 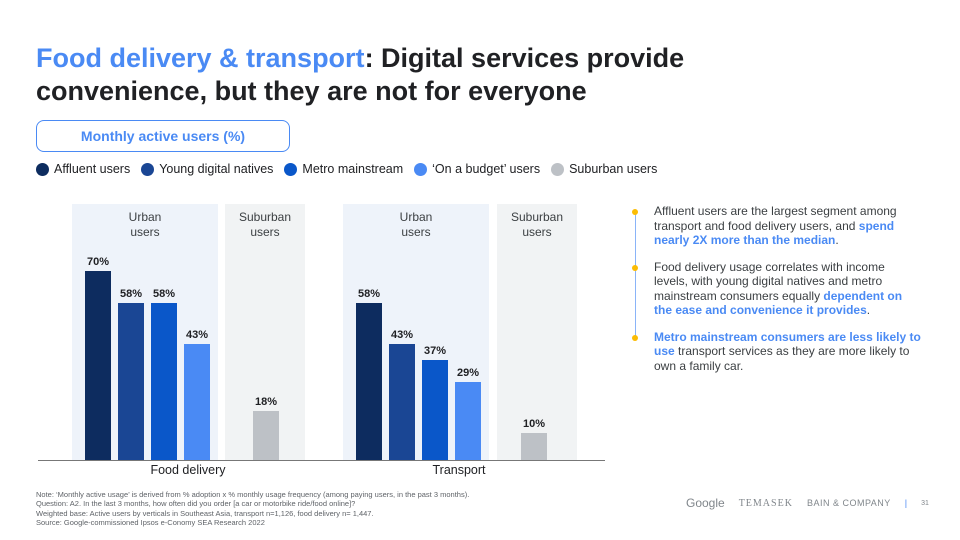 I want to click on x-axis, so click(x=321, y=460).